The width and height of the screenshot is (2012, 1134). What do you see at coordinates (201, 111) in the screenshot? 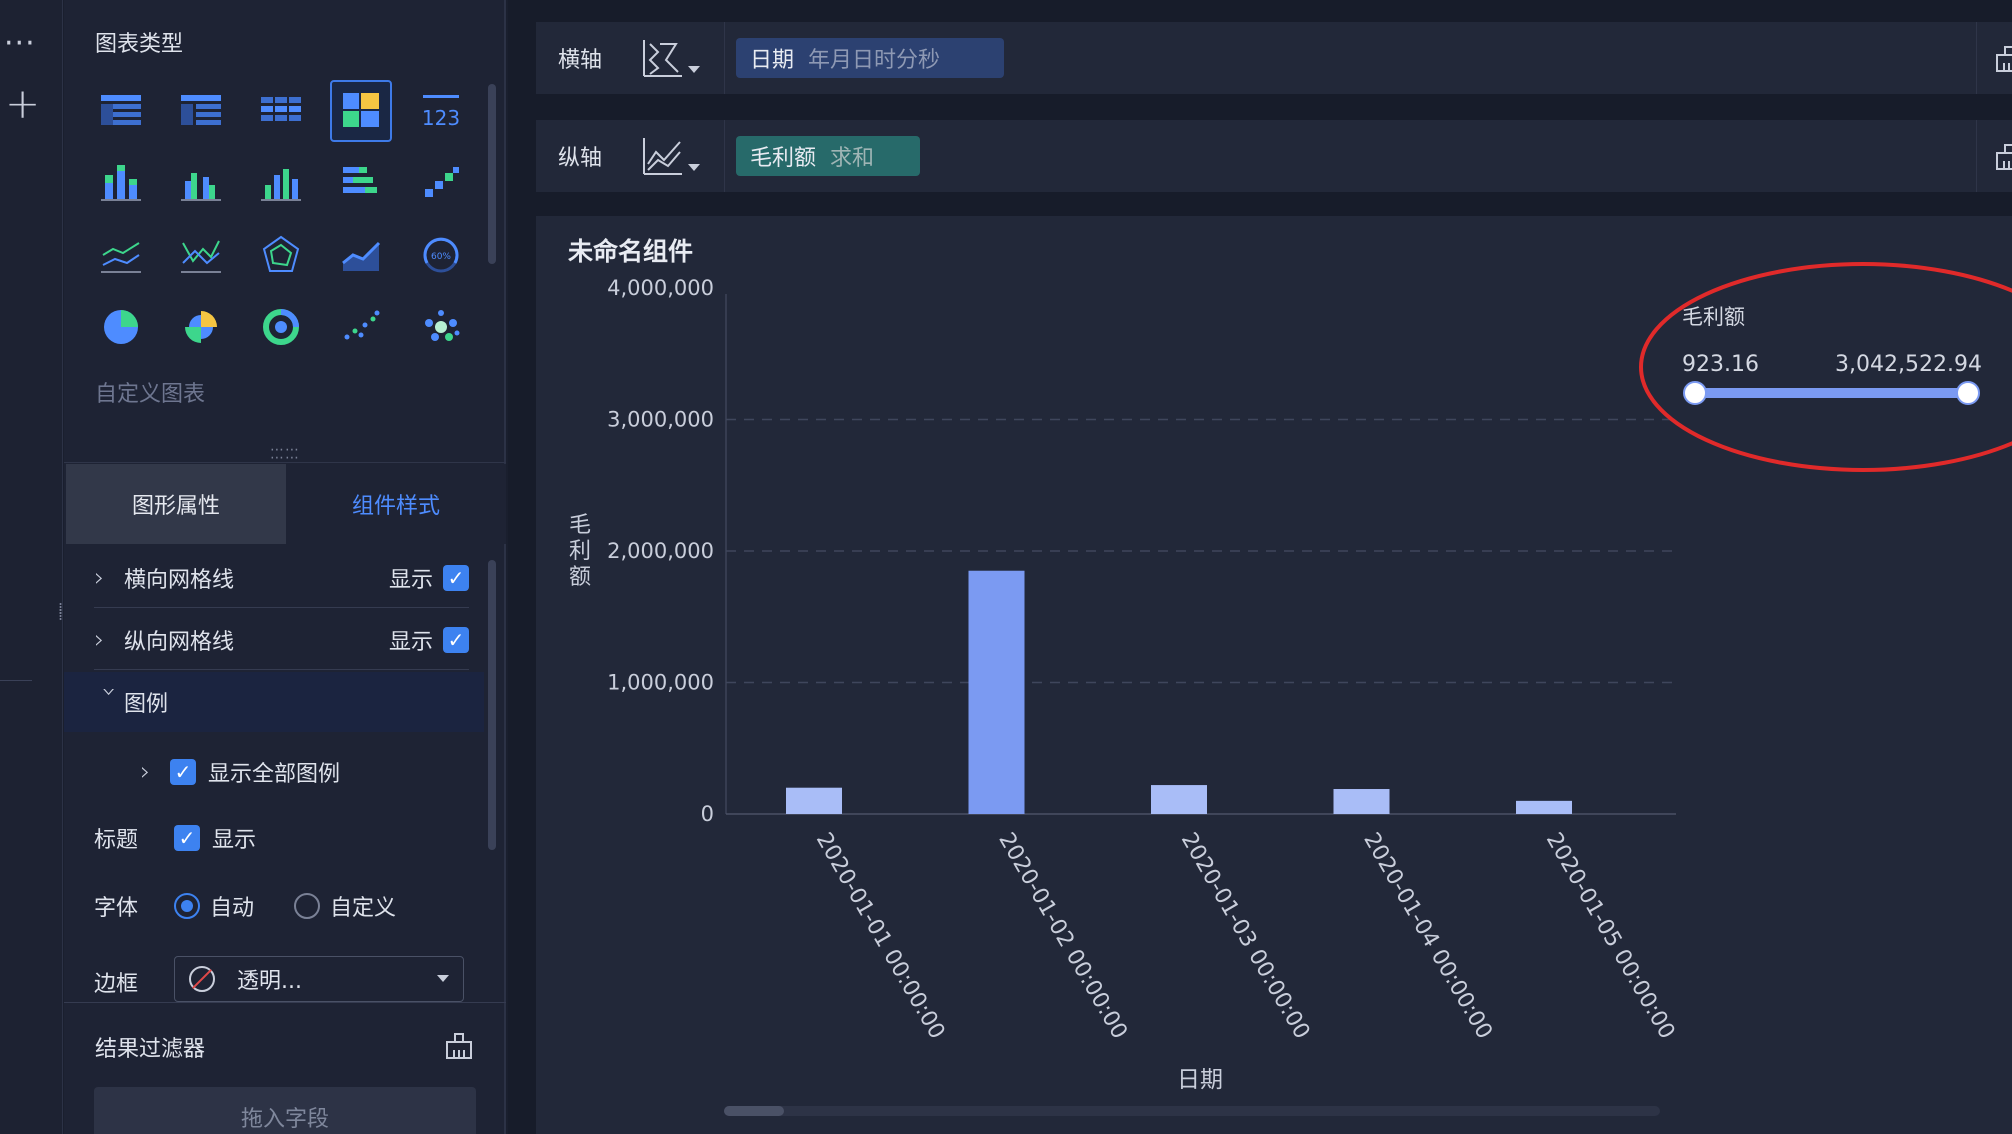
I see `cross-table-icon` at bounding box center [201, 111].